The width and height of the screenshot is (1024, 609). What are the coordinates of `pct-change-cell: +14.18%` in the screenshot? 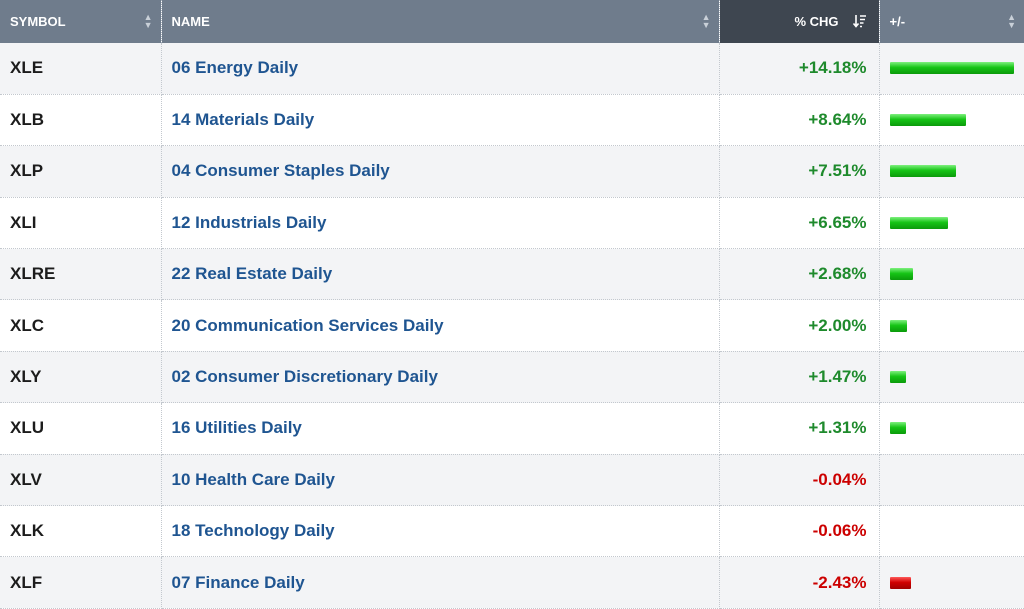 It's located at (799, 69).